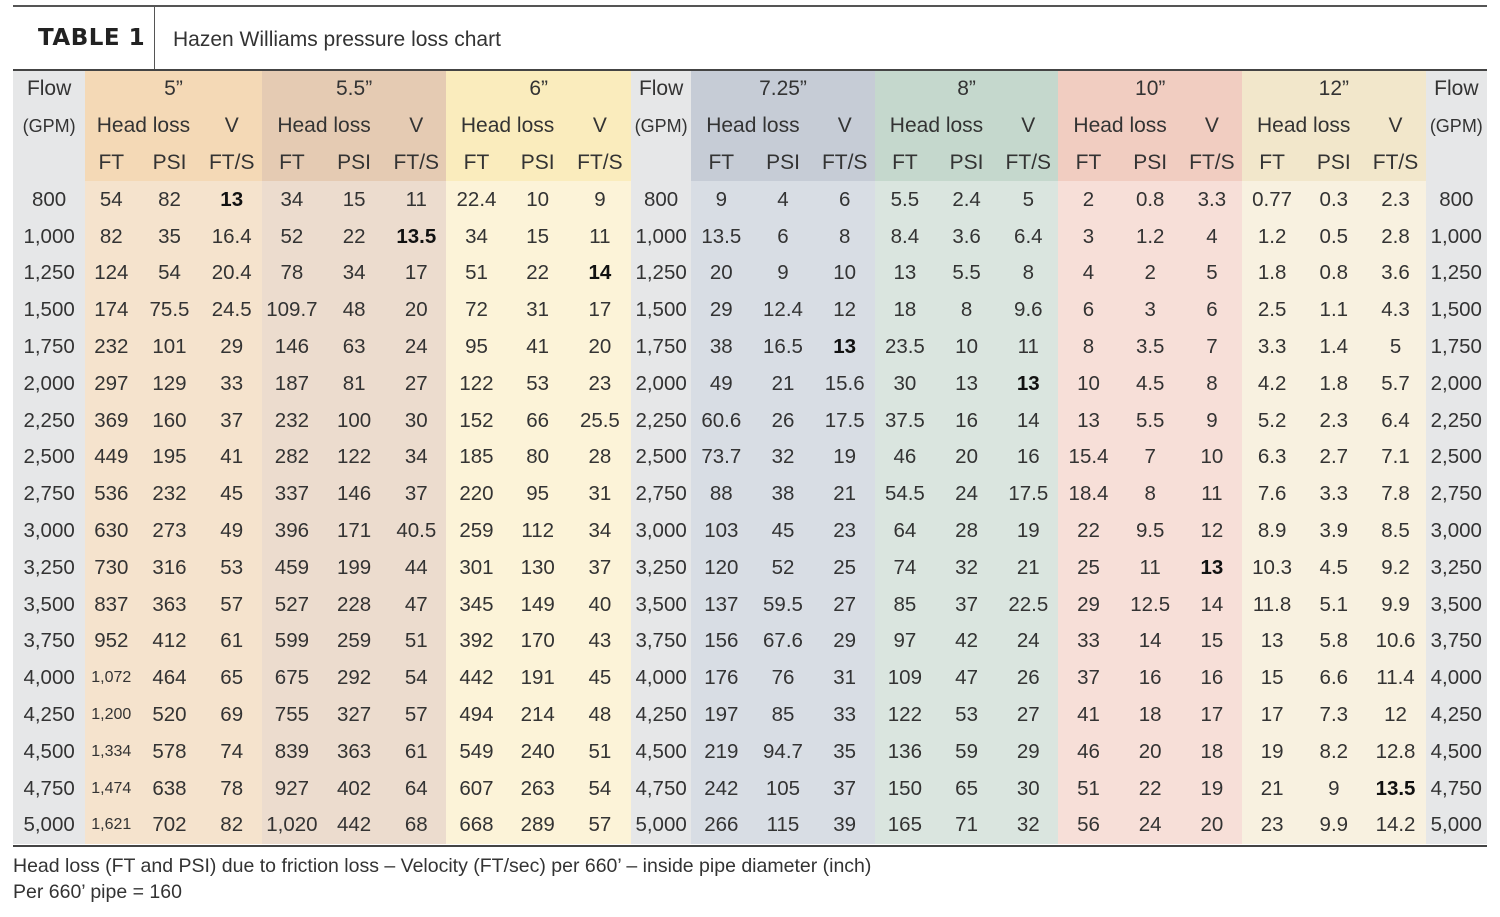  What do you see at coordinates (1334, 752) in the screenshot?
I see `value-cell: 8.2` at bounding box center [1334, 752].